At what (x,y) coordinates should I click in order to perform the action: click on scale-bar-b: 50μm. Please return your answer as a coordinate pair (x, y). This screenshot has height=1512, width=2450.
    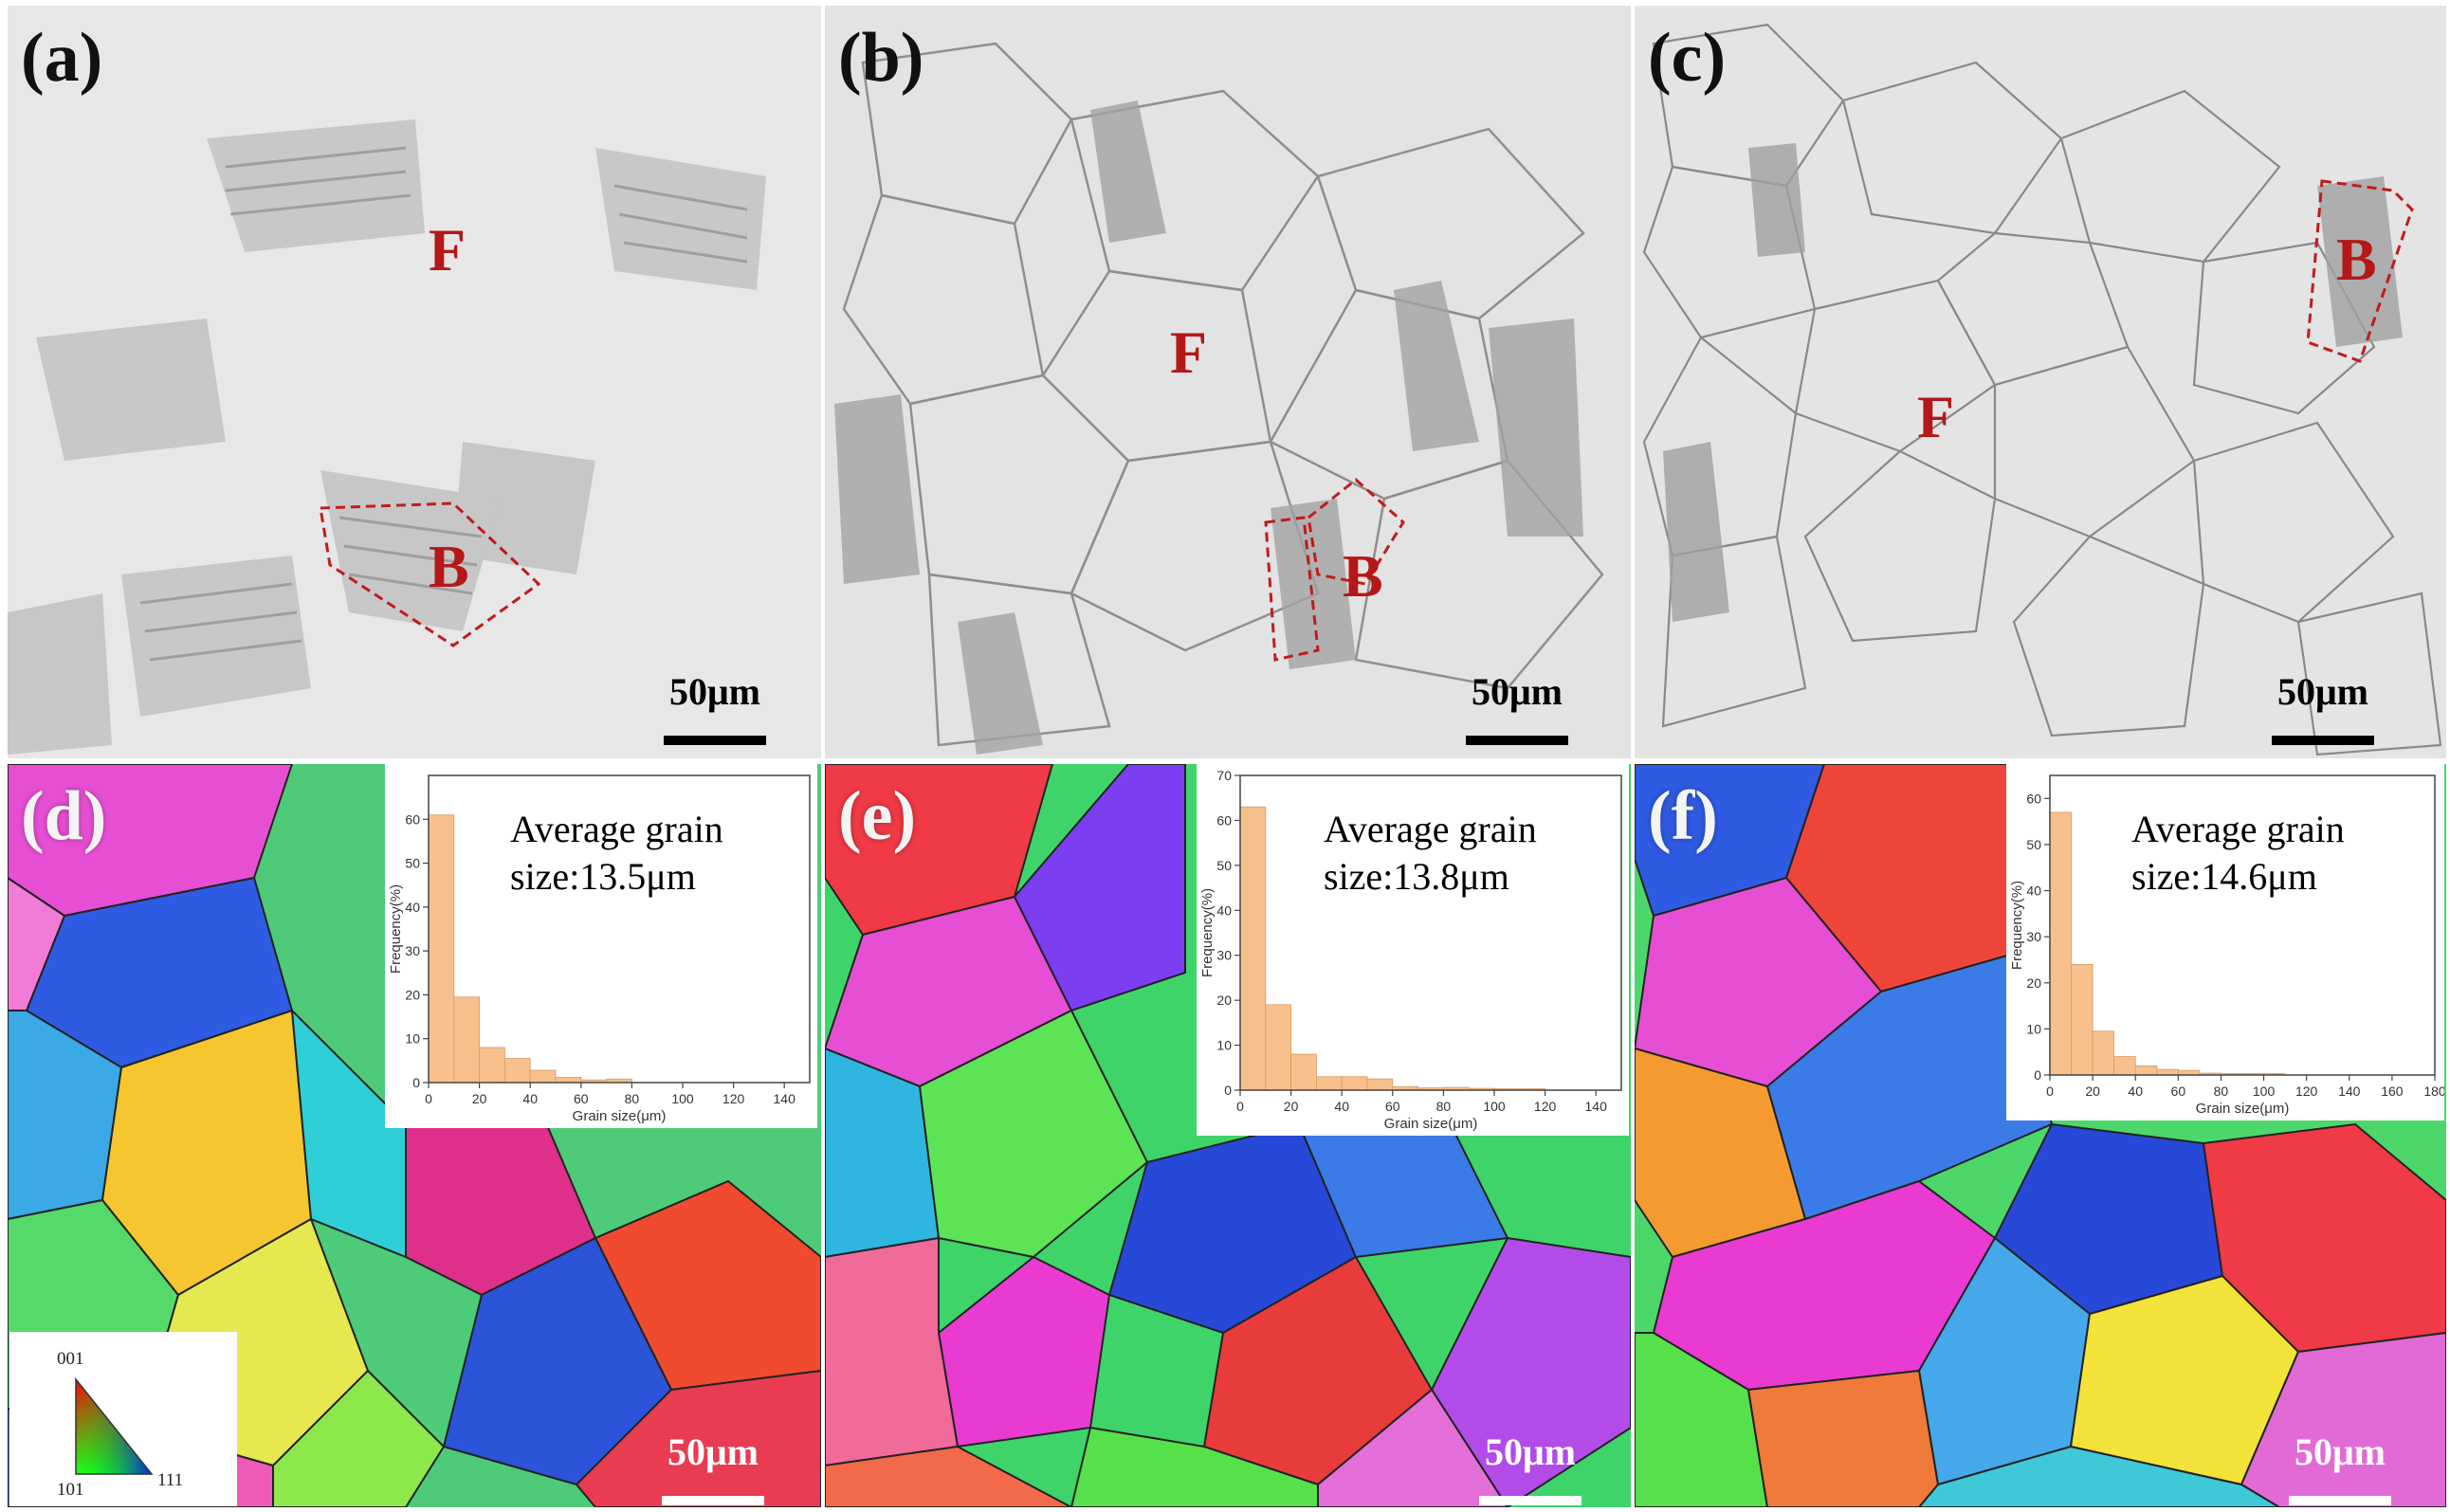
    Looking at the image, I should click on (1517, 713).